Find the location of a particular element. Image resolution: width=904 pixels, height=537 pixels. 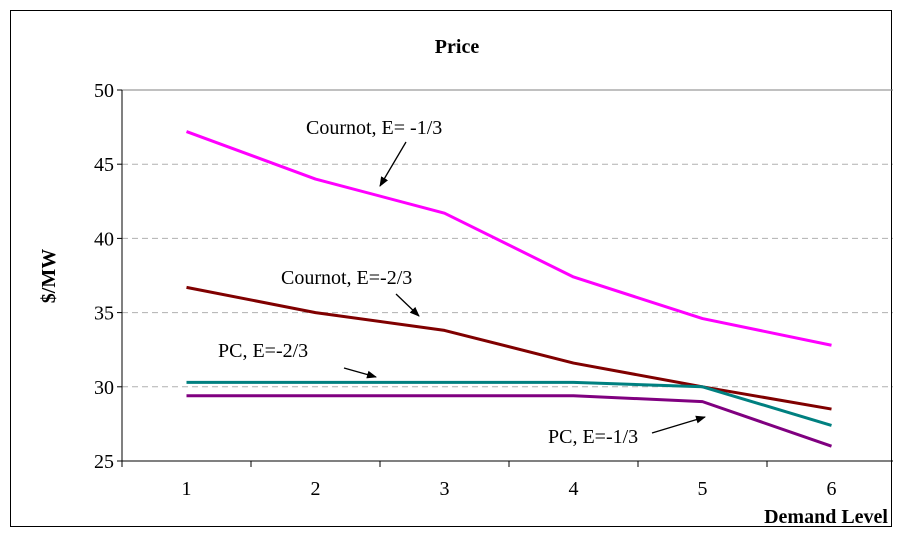

annotation-pc-e13: PC, E=-1/3 is located at coordinates (593, 437).